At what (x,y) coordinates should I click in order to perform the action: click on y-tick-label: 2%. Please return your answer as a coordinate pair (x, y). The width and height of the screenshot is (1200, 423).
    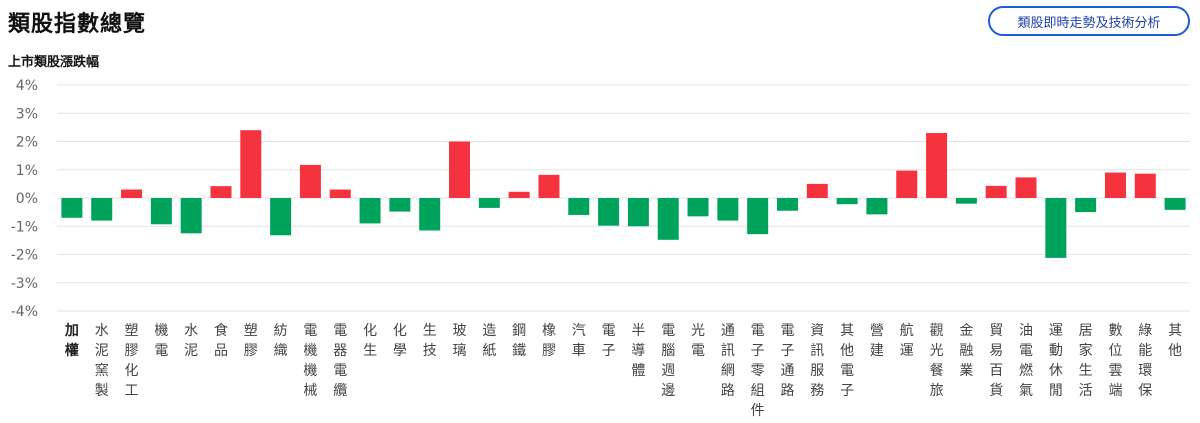
    Looking at the image, I should click on (27, 143).